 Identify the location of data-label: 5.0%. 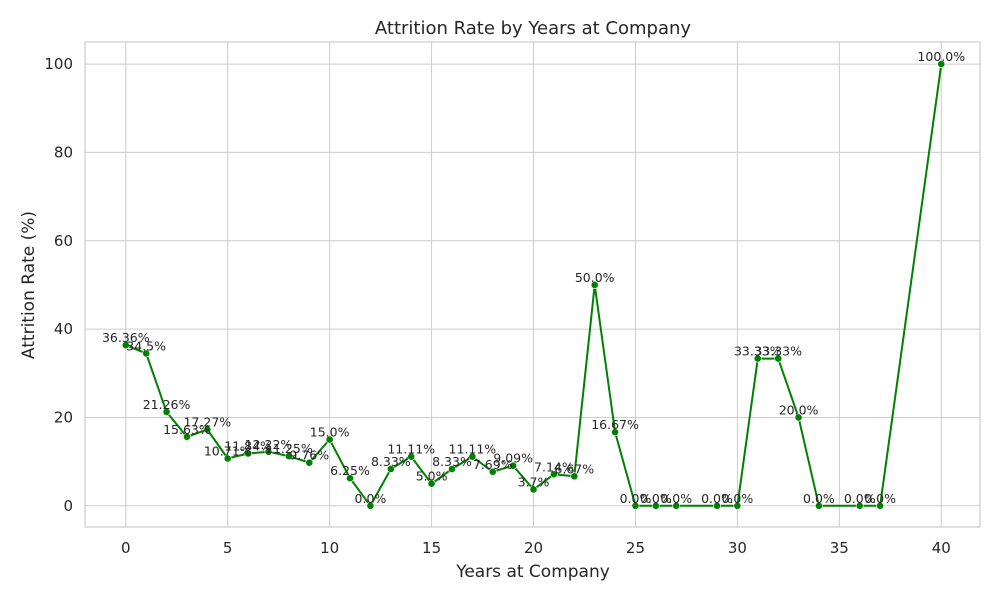
(432, 476).